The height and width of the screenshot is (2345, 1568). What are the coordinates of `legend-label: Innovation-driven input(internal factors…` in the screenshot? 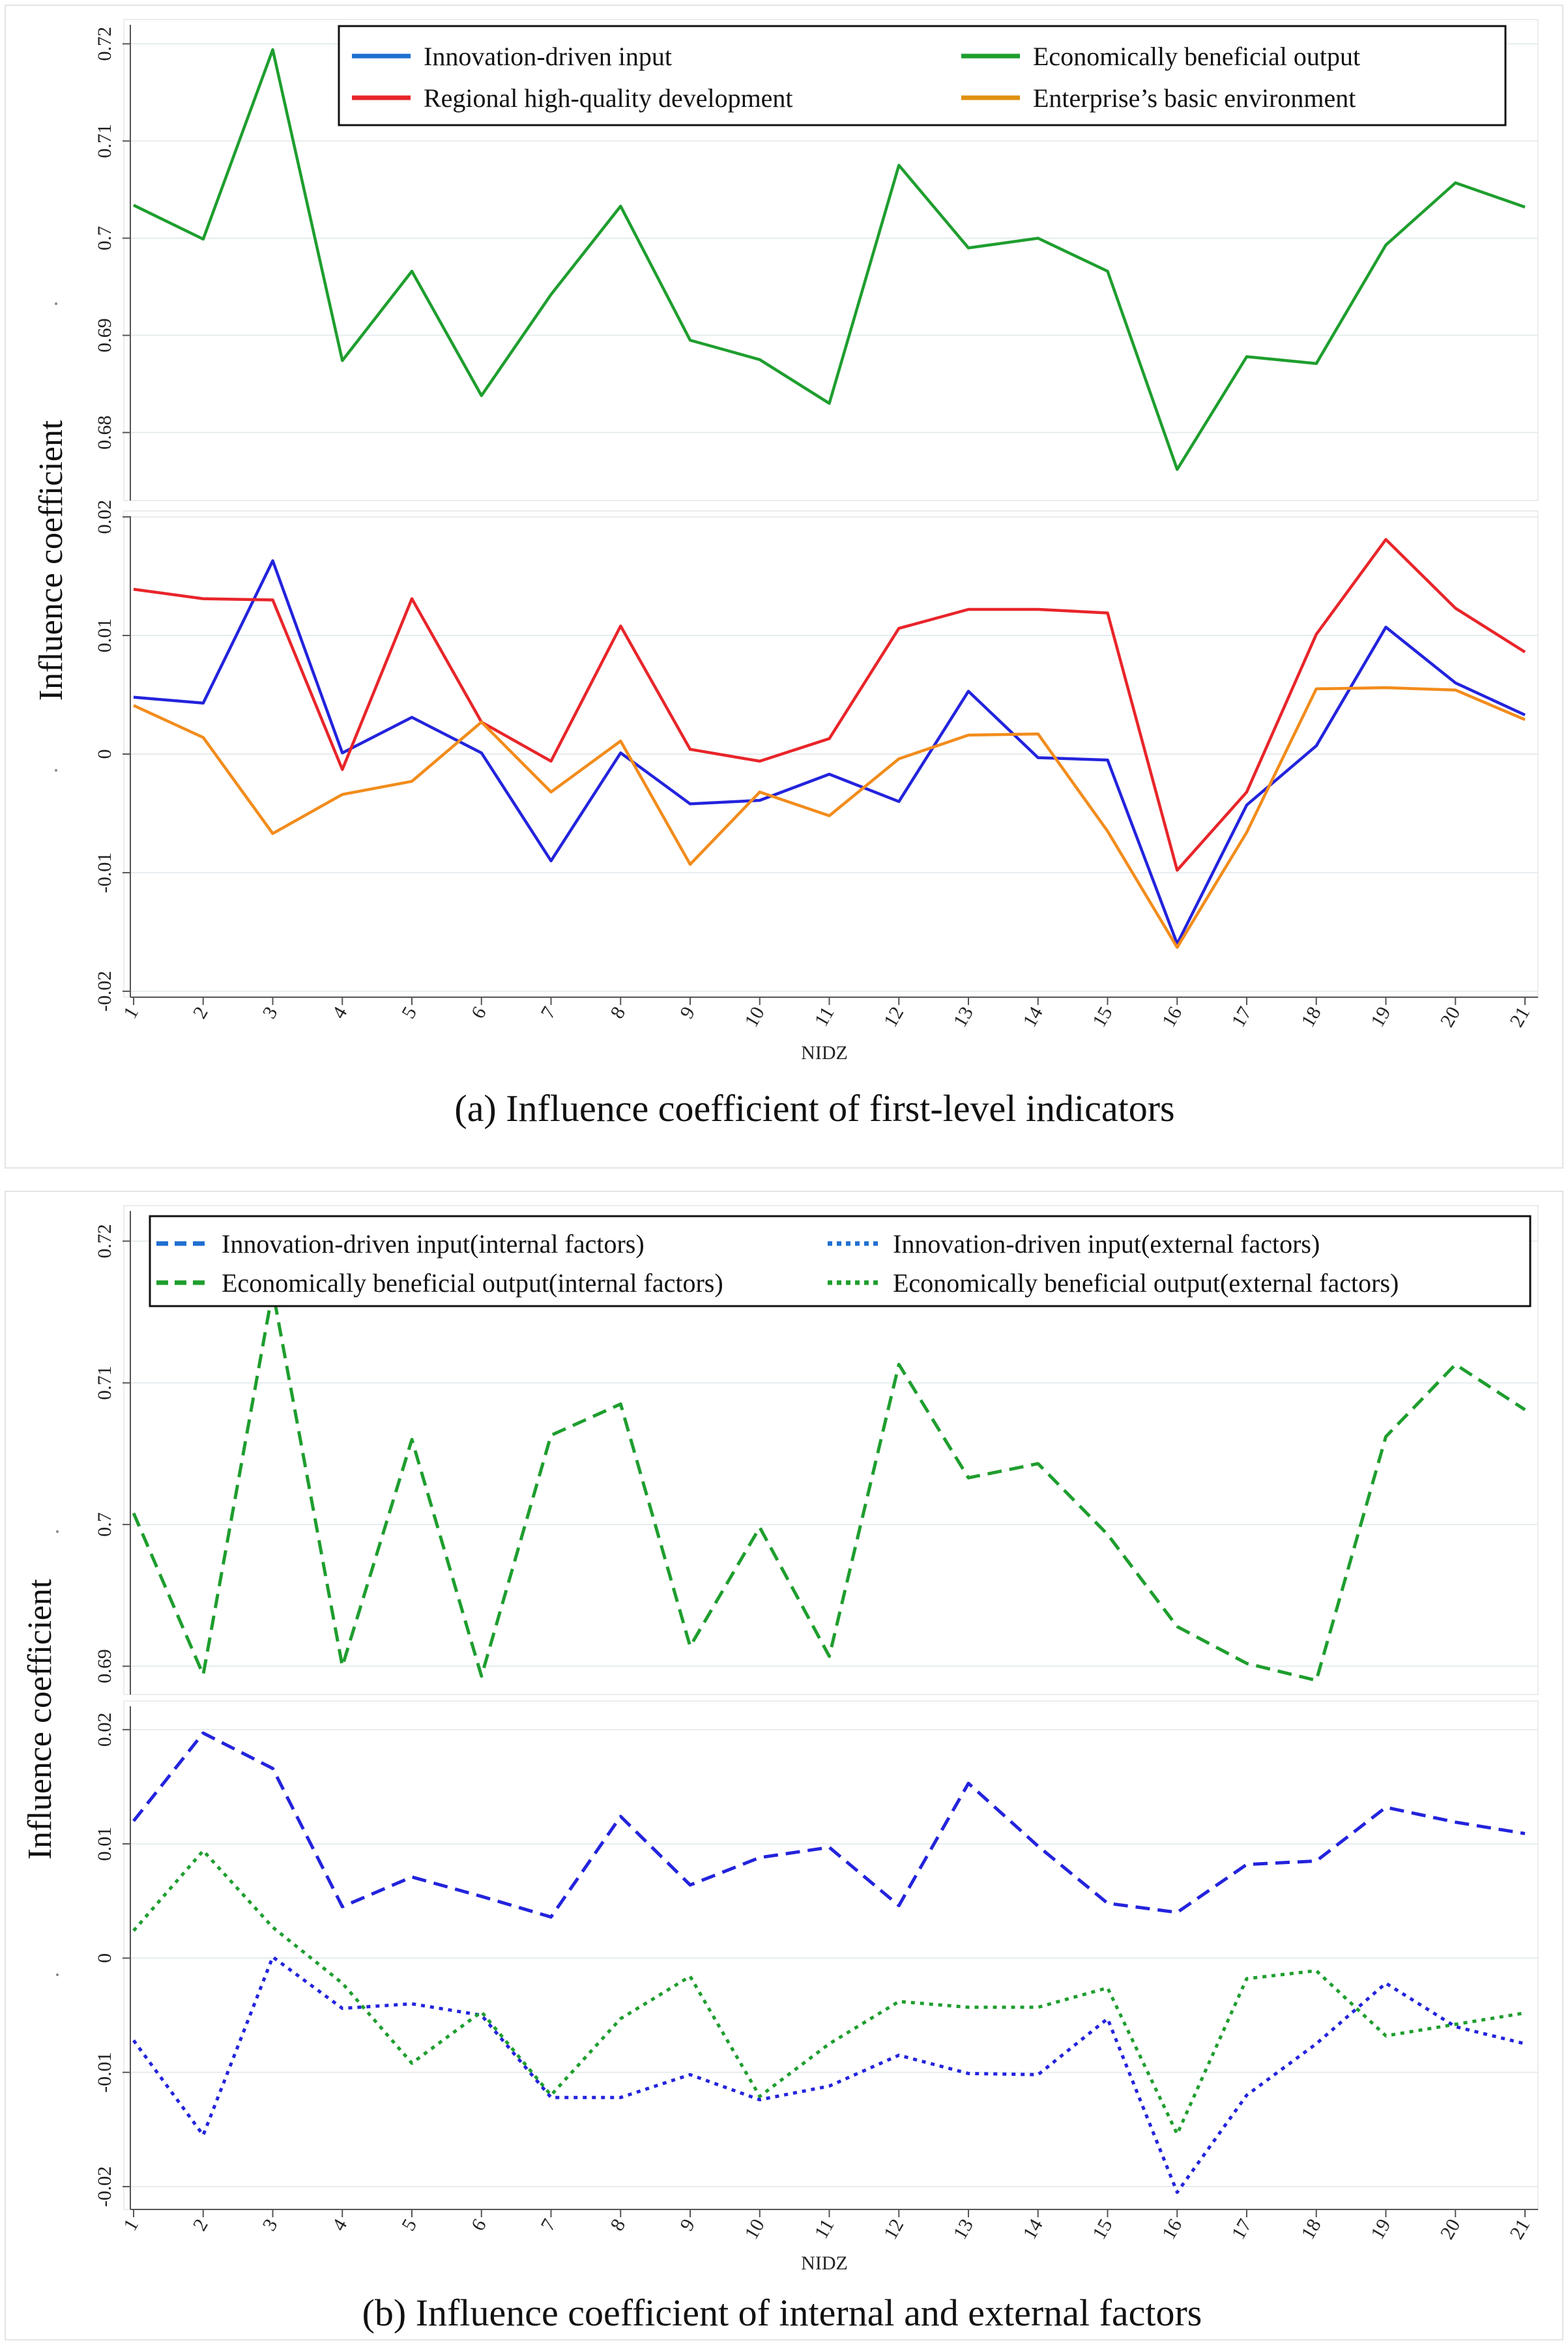 It's located at (433, 1244).